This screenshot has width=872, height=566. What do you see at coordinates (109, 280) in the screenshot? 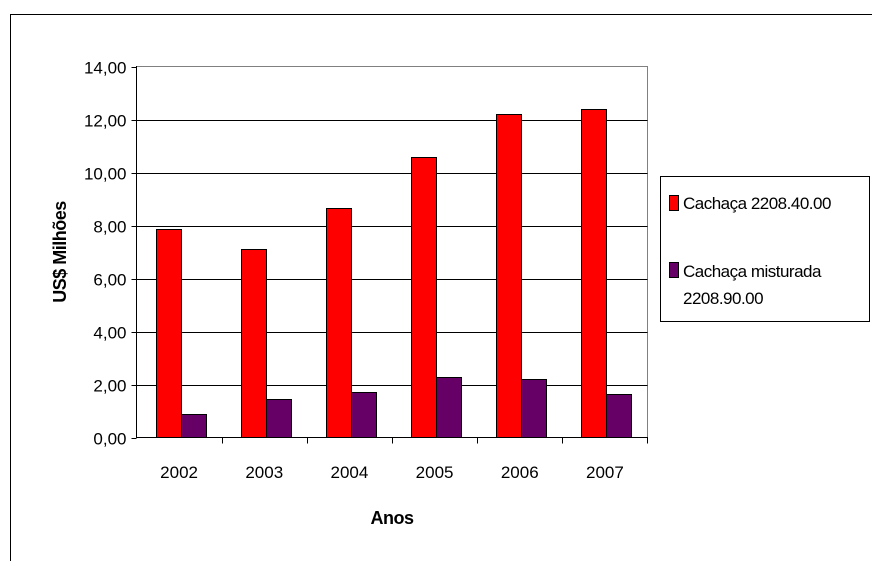
I see `y-tick-label: 6,00` at bounding box center [109, 280].